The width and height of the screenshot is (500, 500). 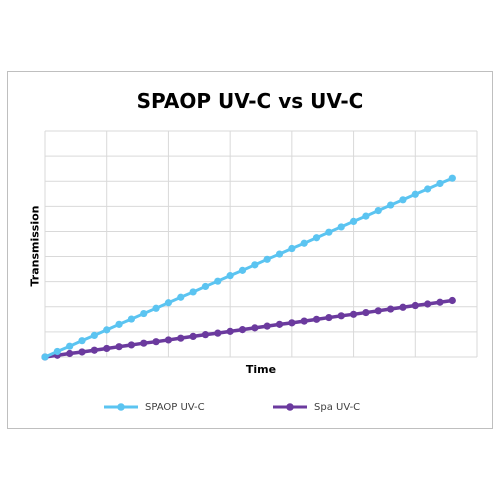 I want to click on legend-label: SPAOP UV-C, so click(x=175, y=407).